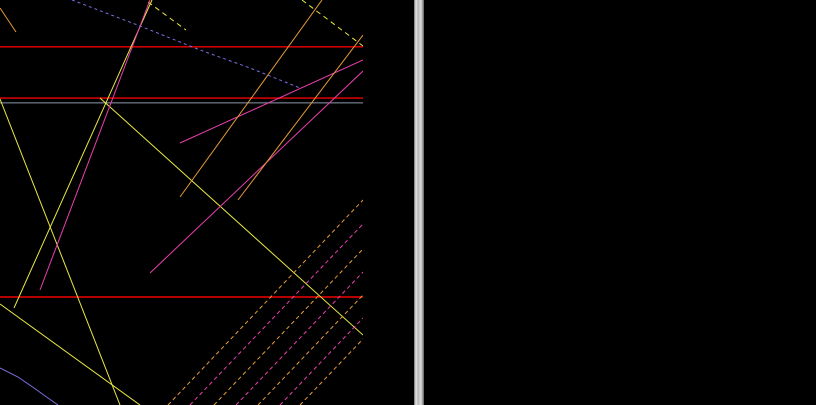 This screenshot has width=816, height=405. Describe the element at coordinates (419, 202) in the screenshot. I see `window-splitter` at that location.